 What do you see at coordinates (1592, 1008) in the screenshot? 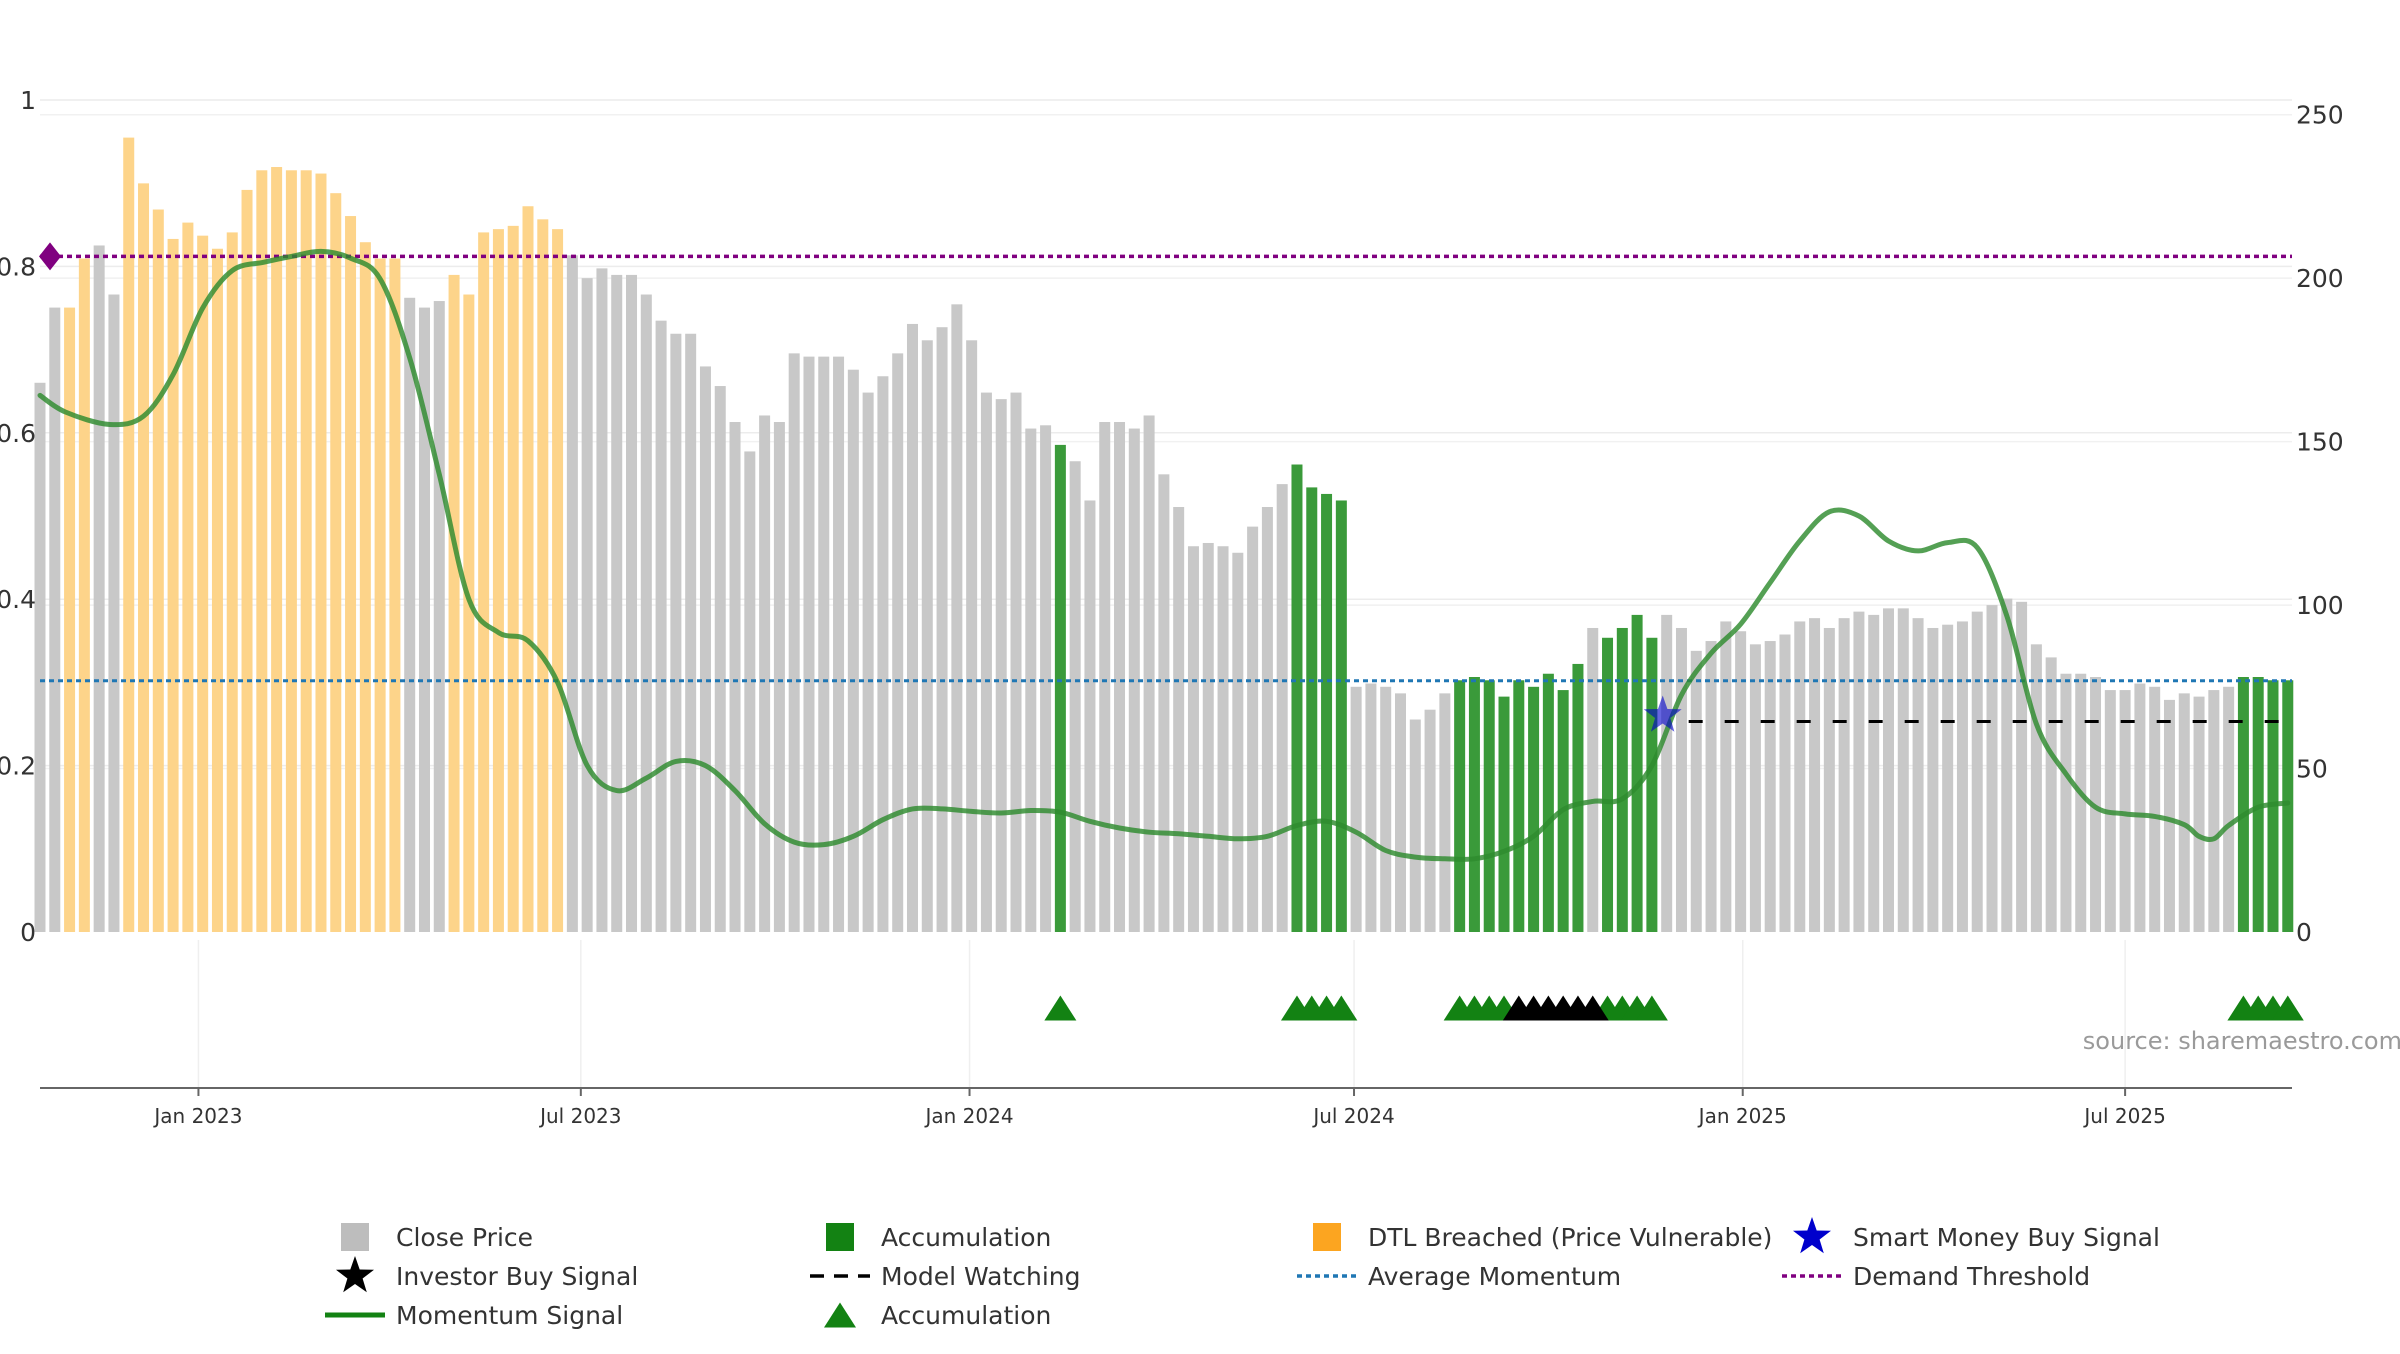
I see `investor-buy-triangle` at bounding box center [1592, 1008].